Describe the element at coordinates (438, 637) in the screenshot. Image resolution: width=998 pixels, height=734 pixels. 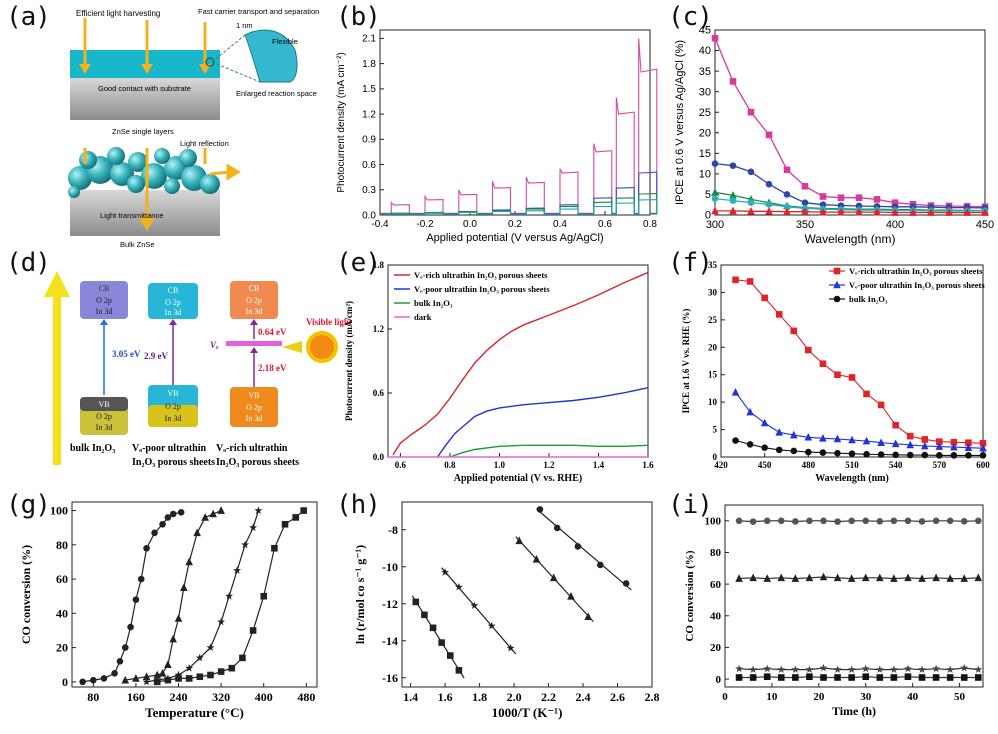
I see `series-square` at that location.